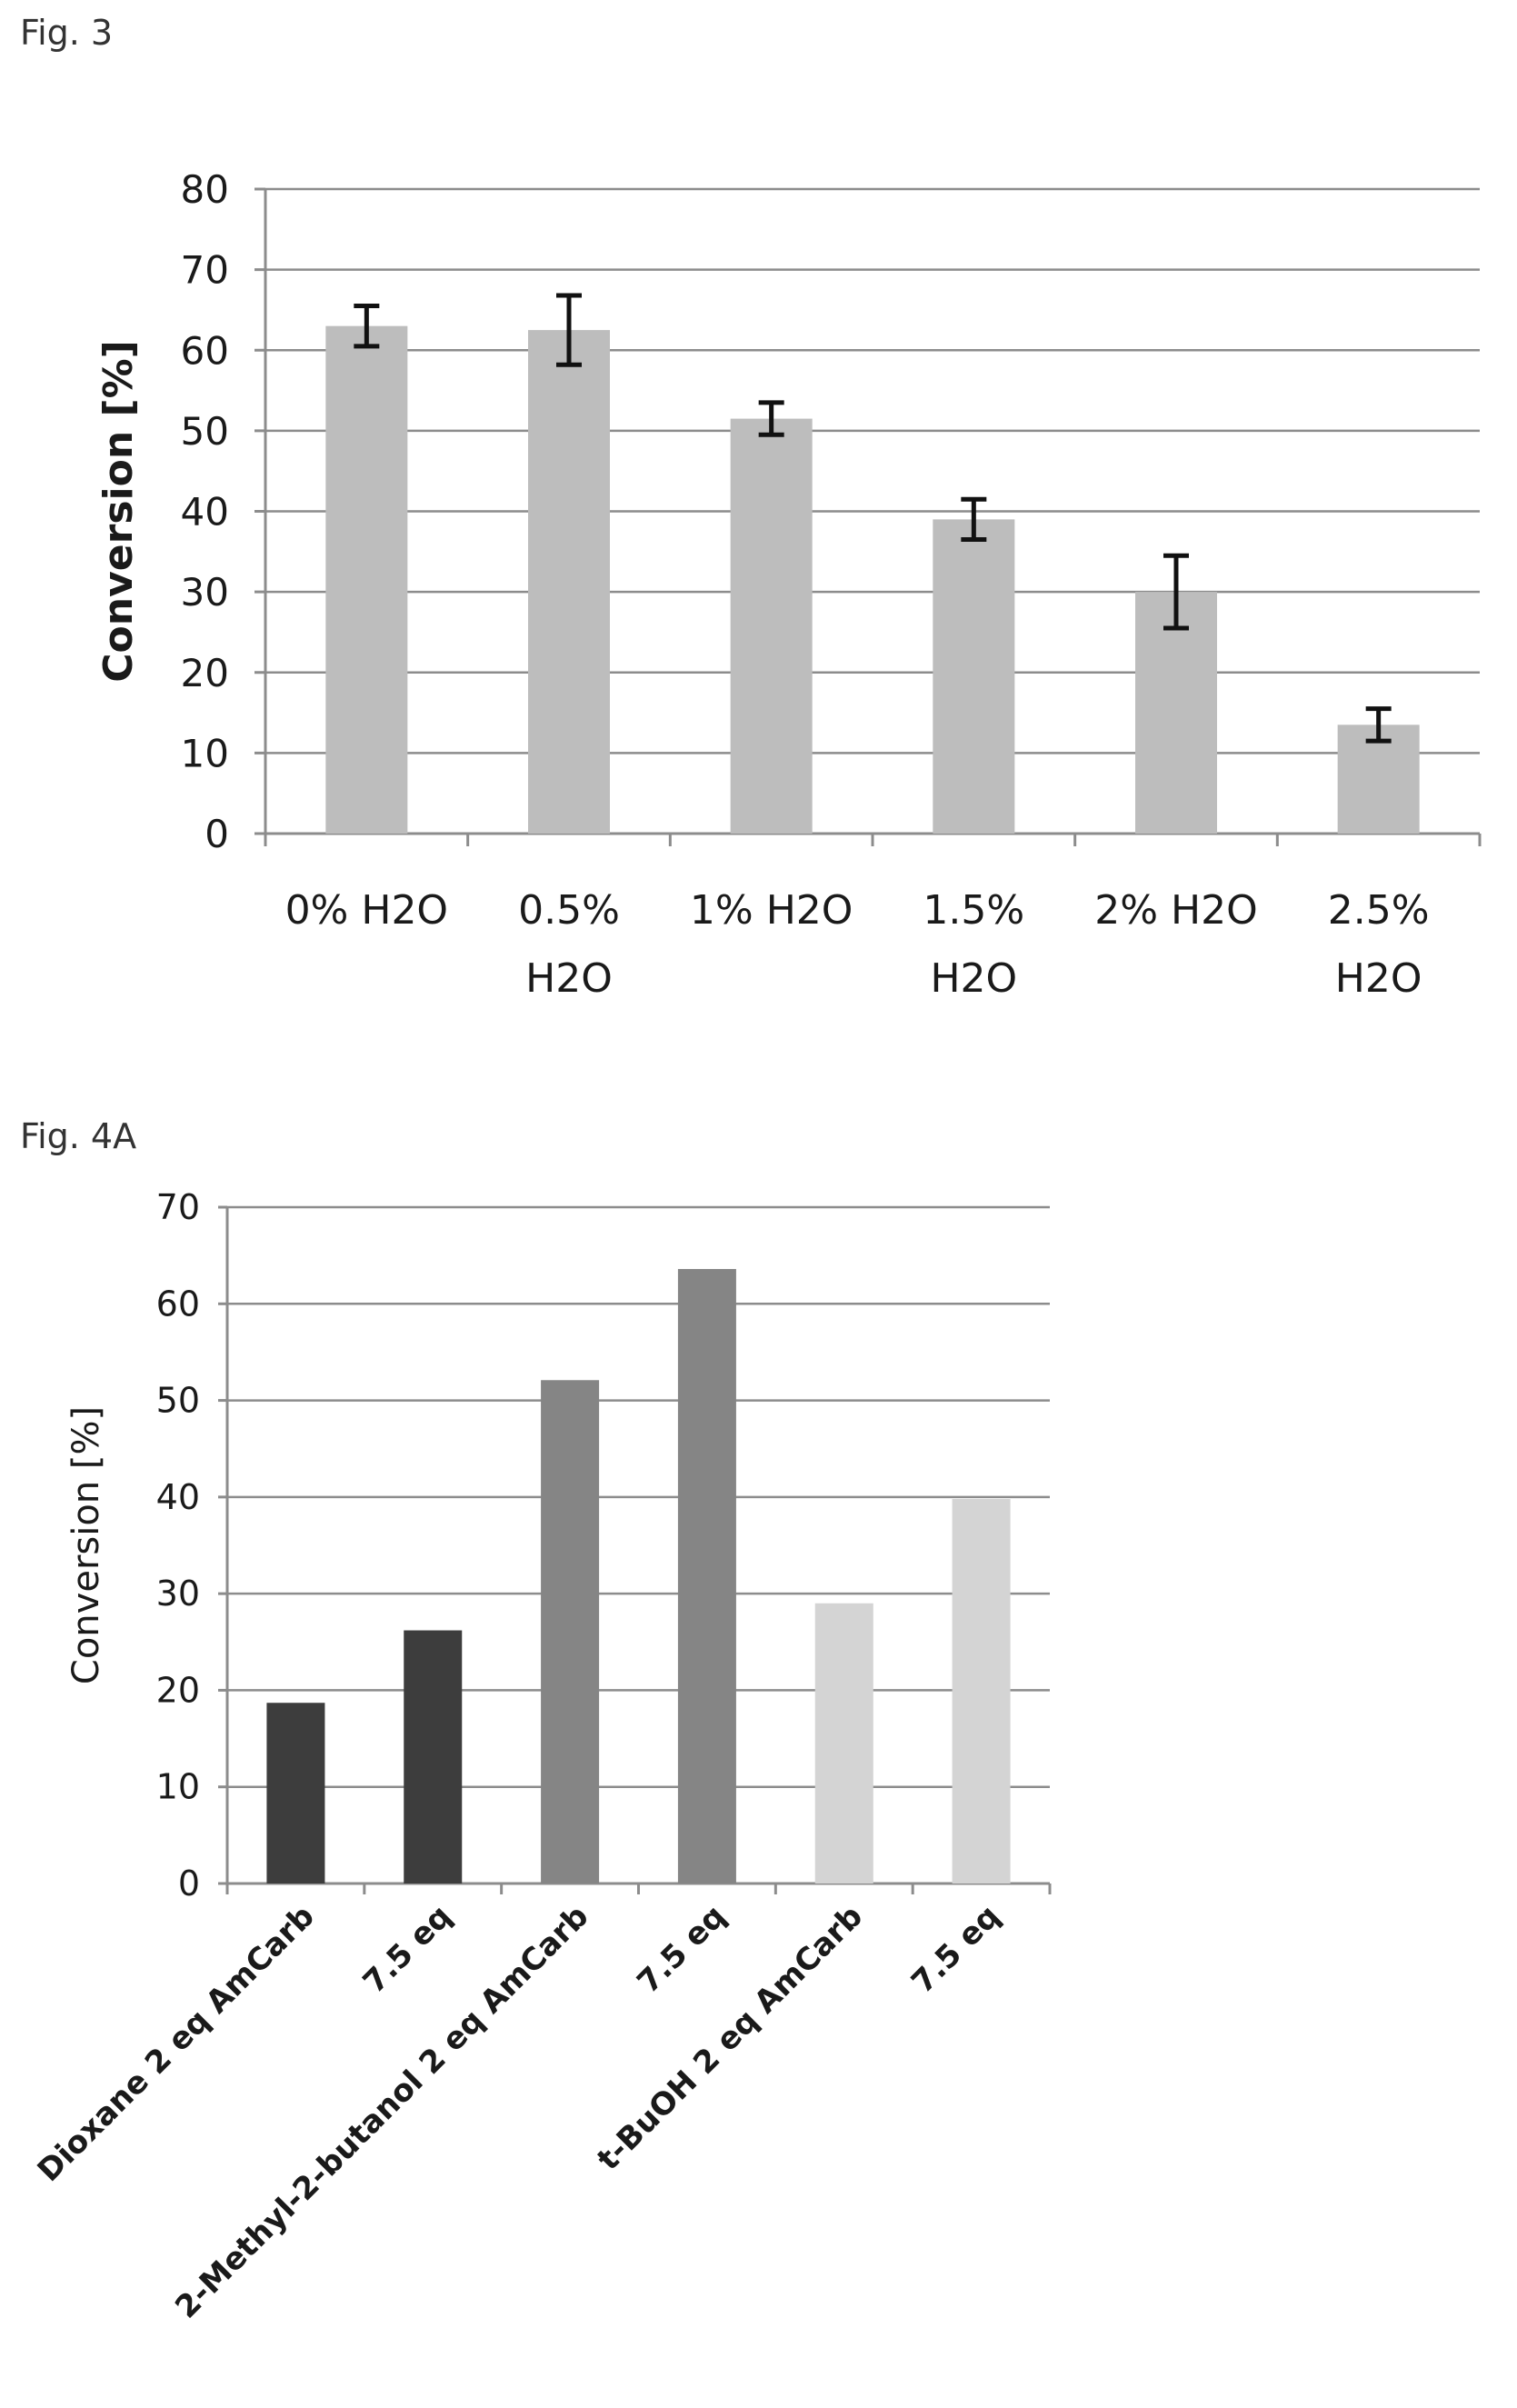 This screenshot has width=1517, height=2408. What do you see at coordinates (973, 910) in the screenshot?
I see `x-tick-label: 1.5%` at bounding box center [973, 910].